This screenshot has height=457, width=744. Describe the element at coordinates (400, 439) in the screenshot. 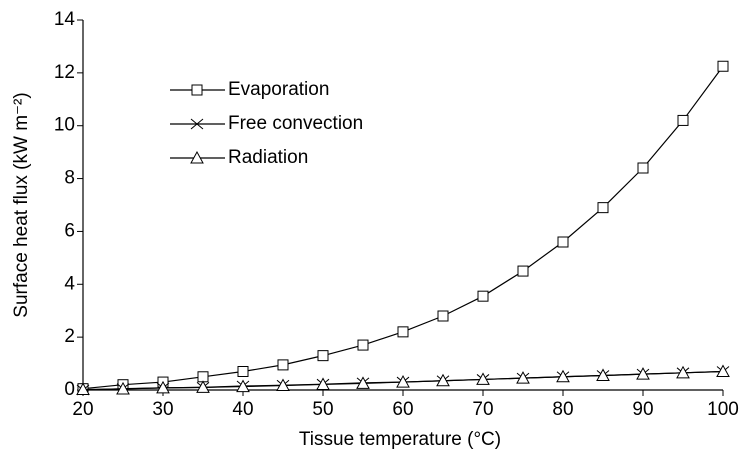

I see `x-axis-label: Tissue temperature (°C)` at that location.